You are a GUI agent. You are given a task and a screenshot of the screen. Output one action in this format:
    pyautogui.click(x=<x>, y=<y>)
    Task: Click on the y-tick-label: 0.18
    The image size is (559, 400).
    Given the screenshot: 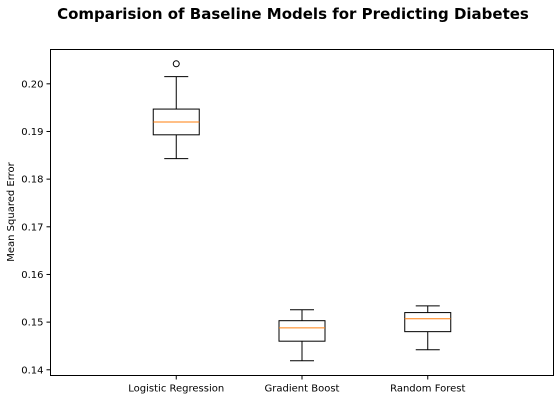 What is the action you would take?
    pyautogui.click(x=32, y=180)
    